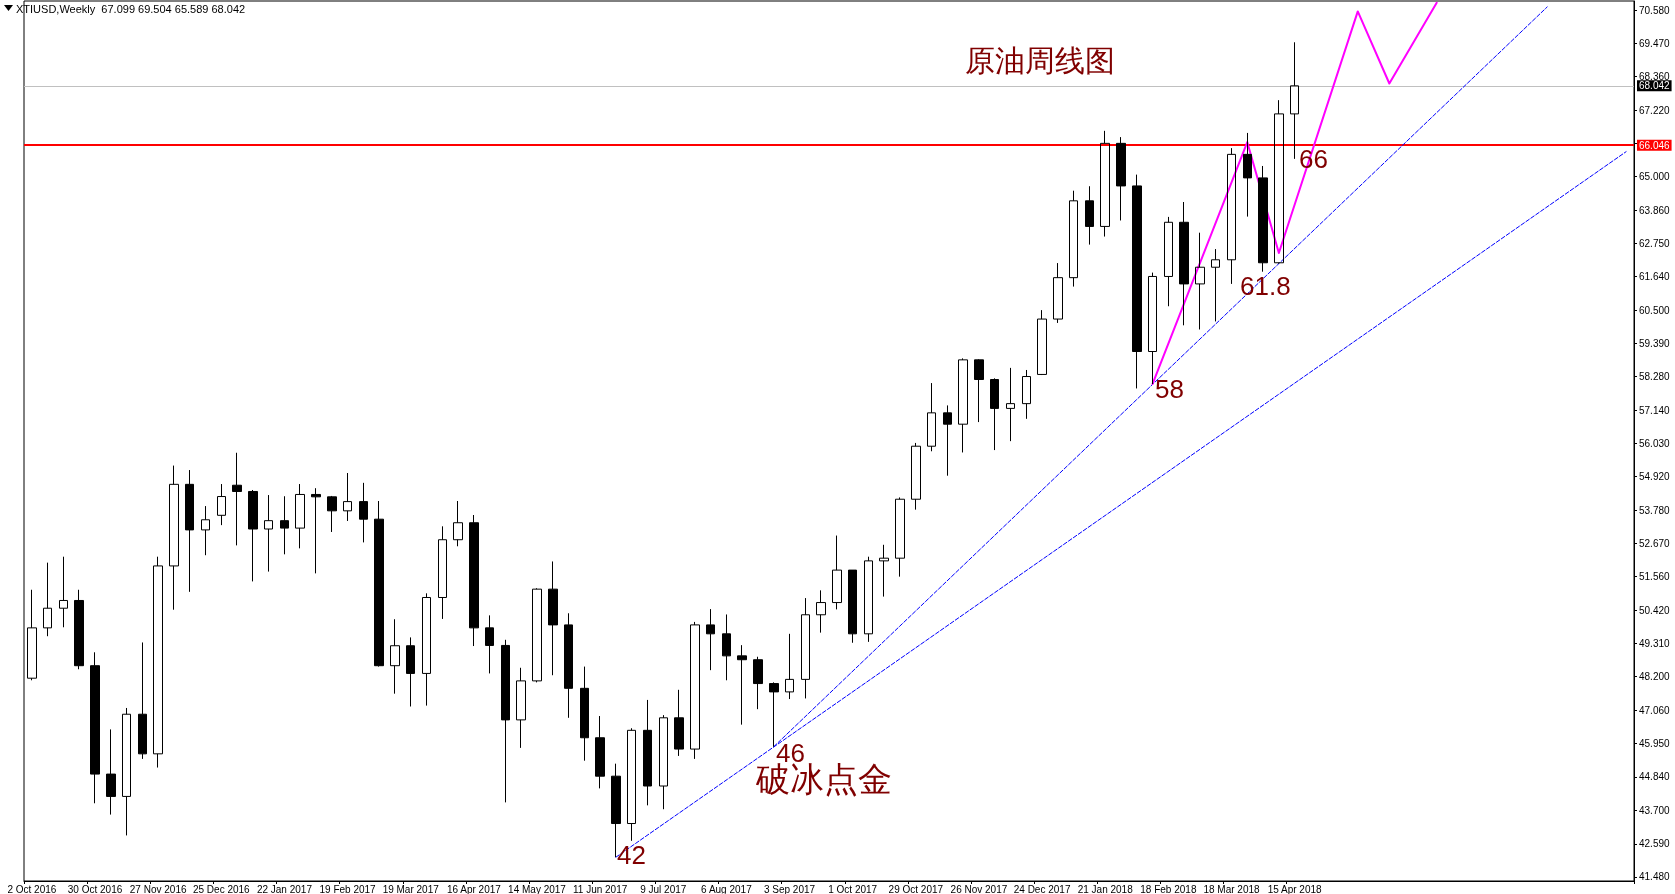 The width and height of the screenshot is (1675, 894). Describe the element at coordinates (1655, 444) in the screenshot. I see `y-tick-label: 56.030` at that location.